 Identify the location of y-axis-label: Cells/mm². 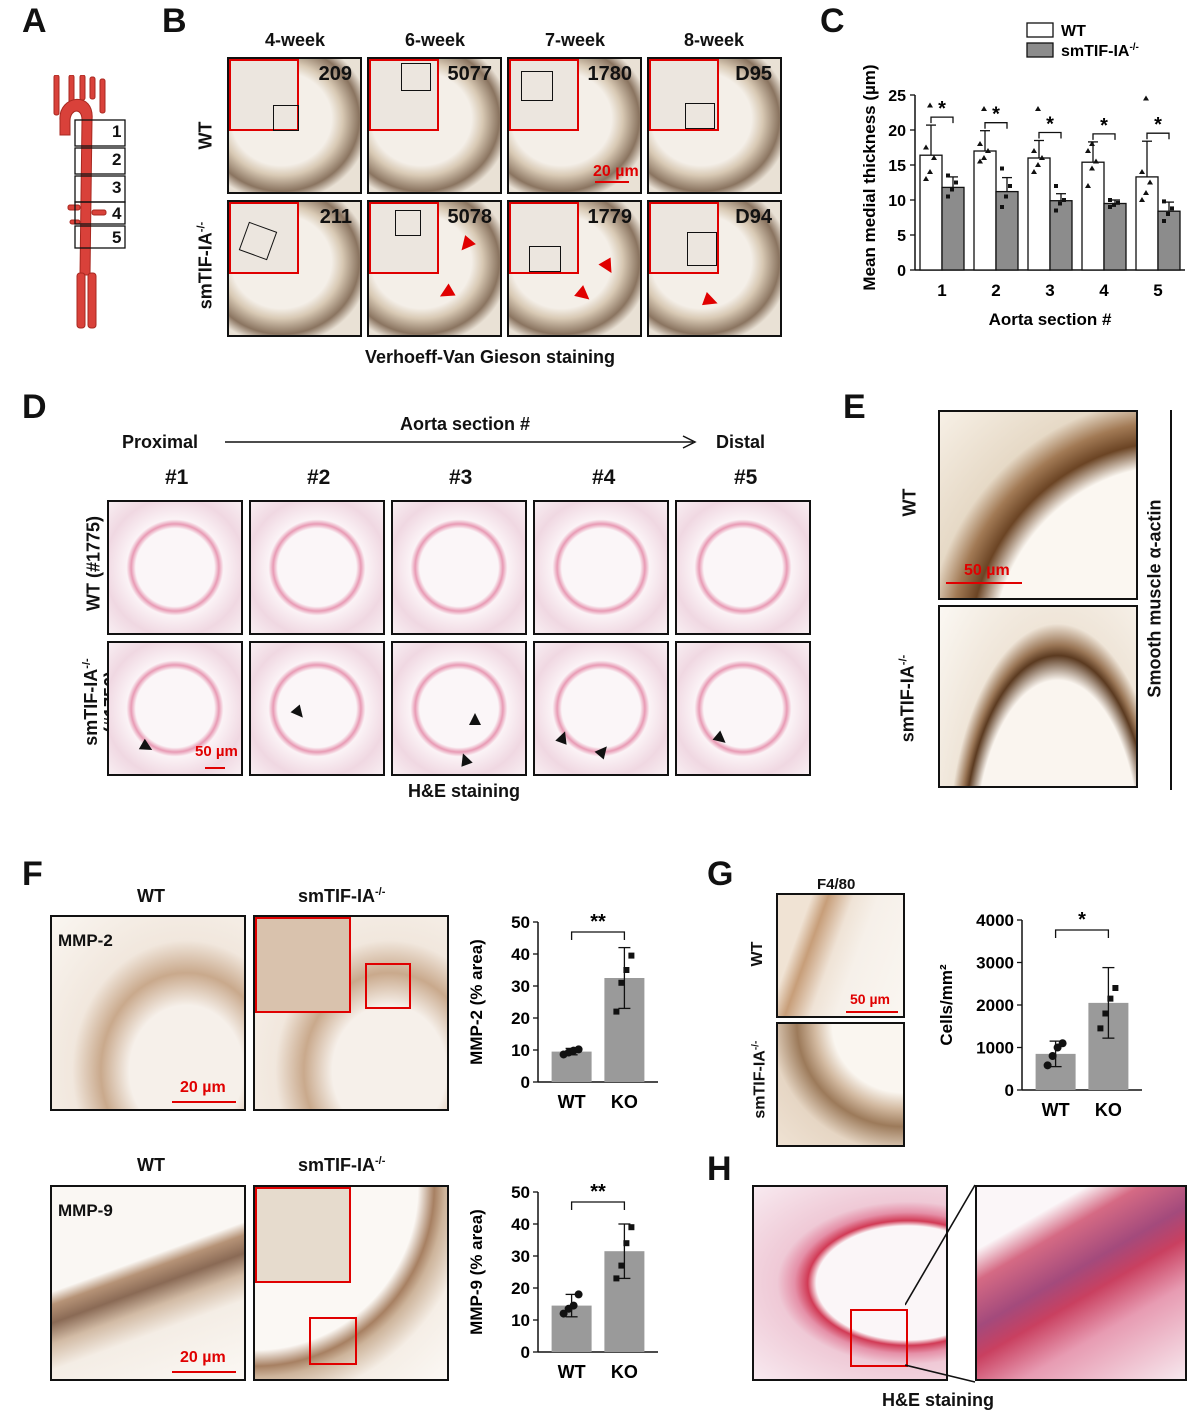
(946, 1005).